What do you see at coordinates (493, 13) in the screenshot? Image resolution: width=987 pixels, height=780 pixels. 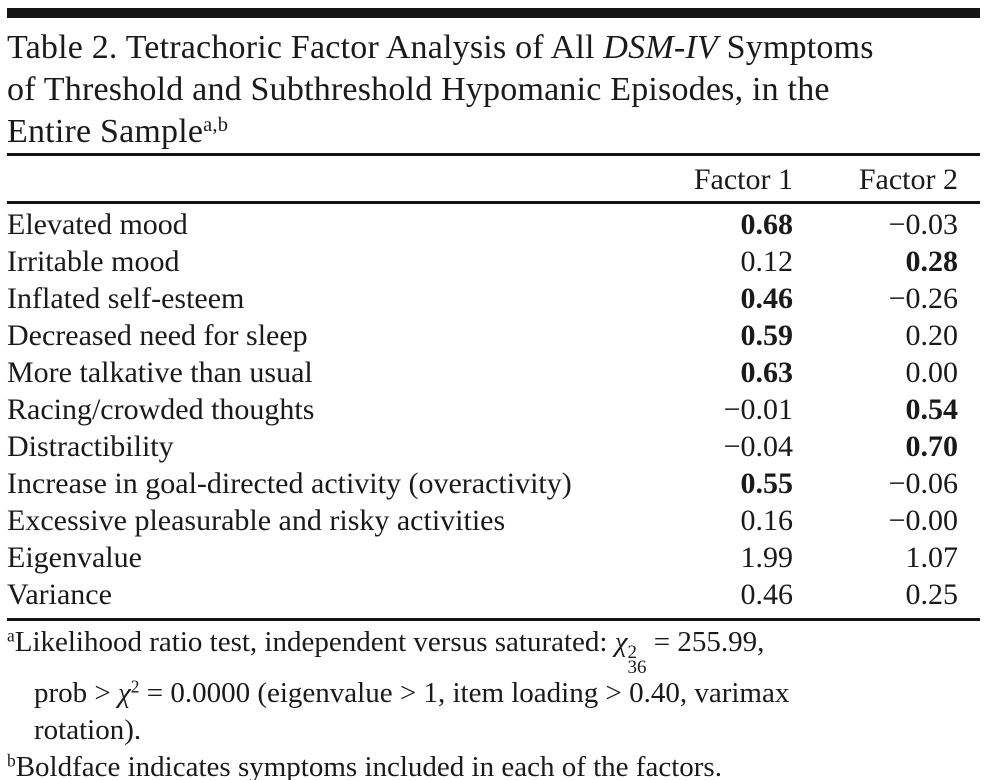 I see `top-rule-thick` at bounding box center [493, 13].